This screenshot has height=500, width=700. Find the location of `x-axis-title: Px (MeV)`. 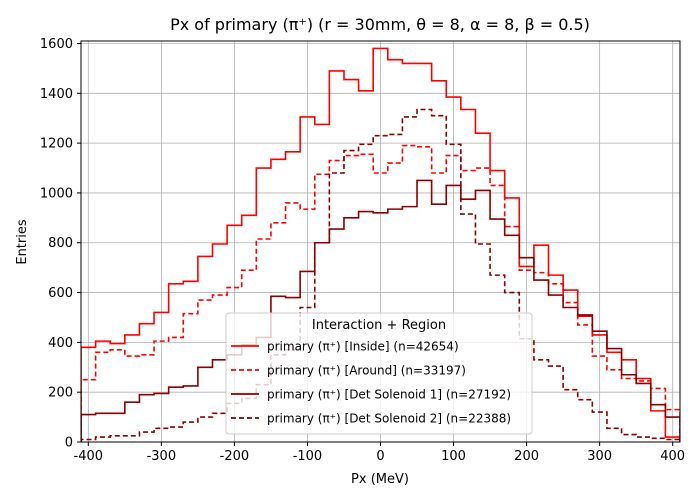

x-axis-title: Px (MeV) is located at coordinates (380, 479).